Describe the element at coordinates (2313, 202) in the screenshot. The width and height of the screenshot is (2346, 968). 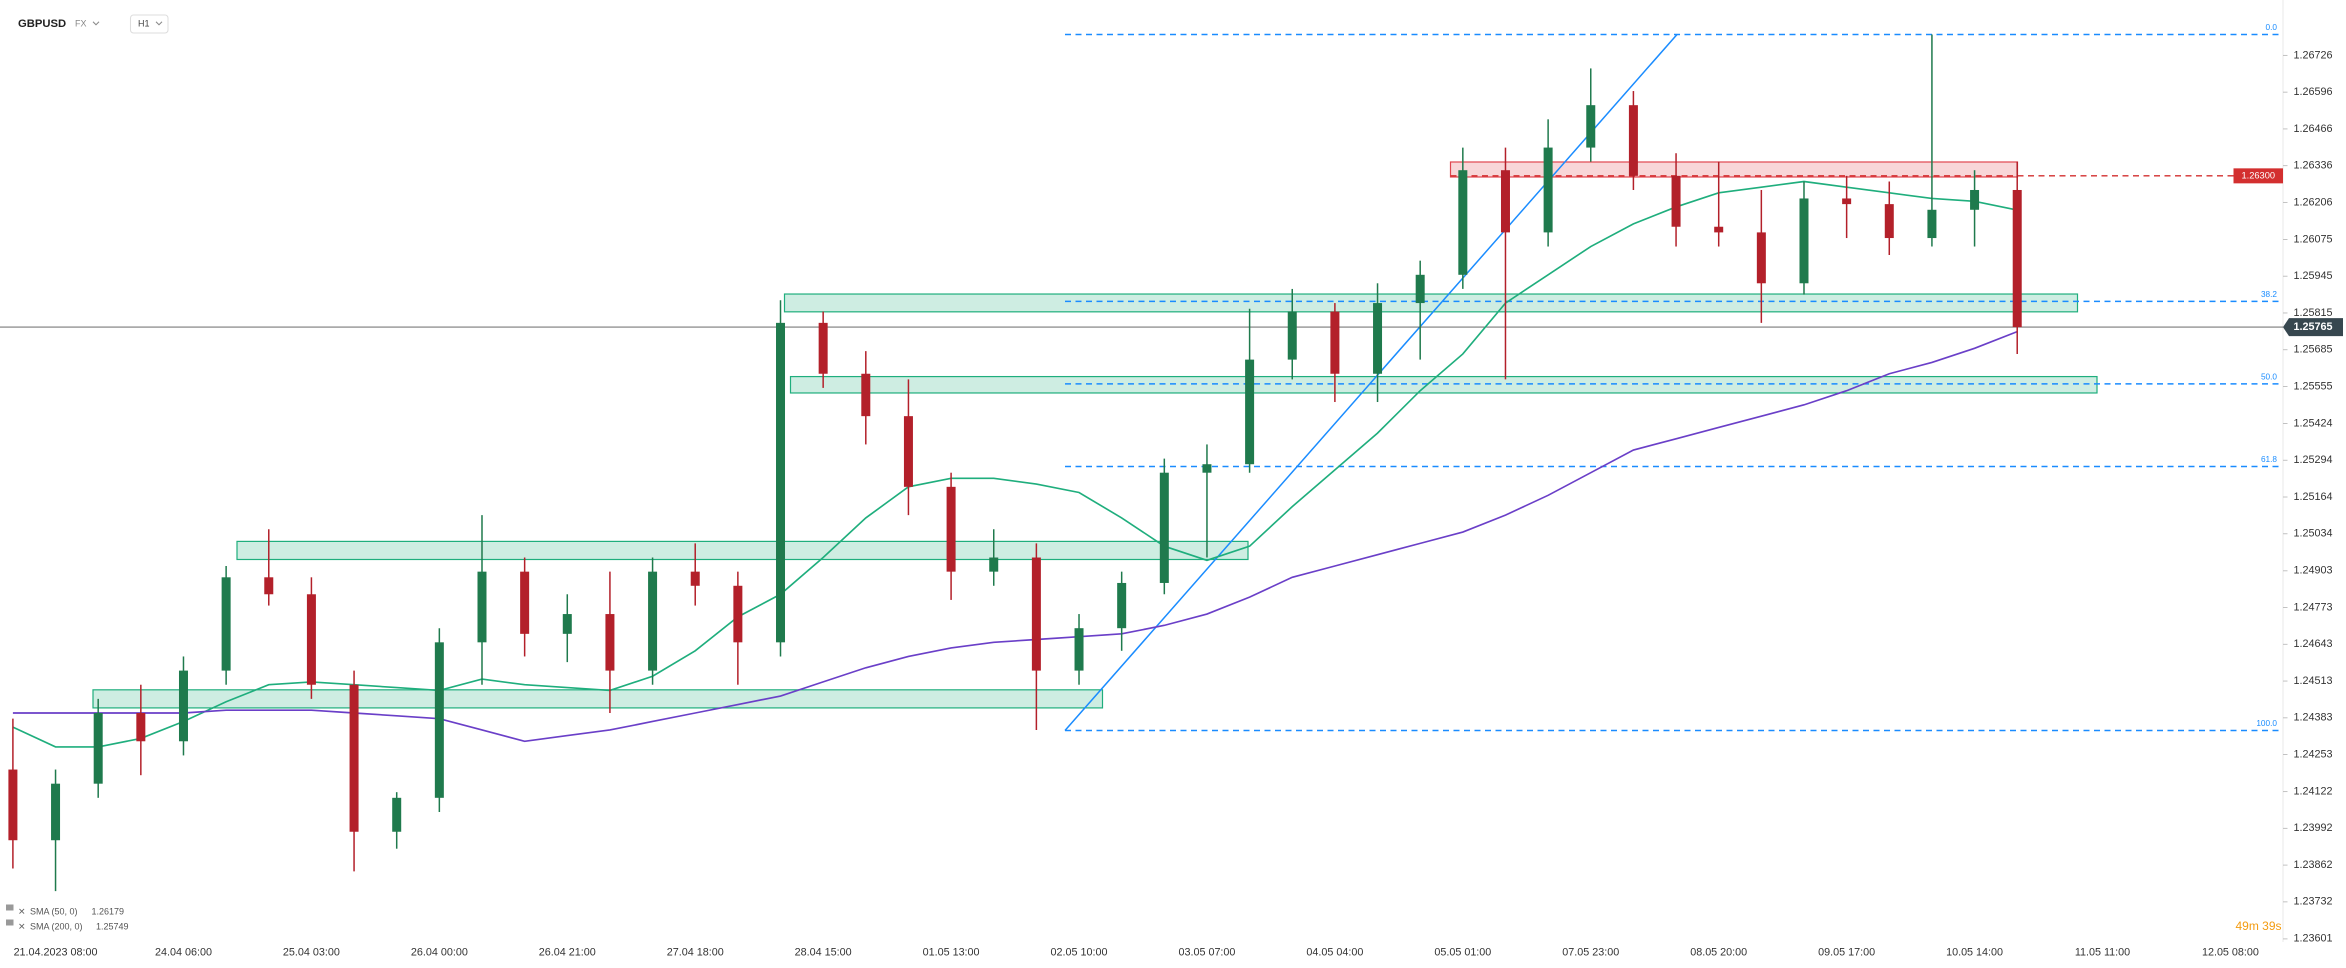
I see `y-tick-label: 1.26206` at that location.